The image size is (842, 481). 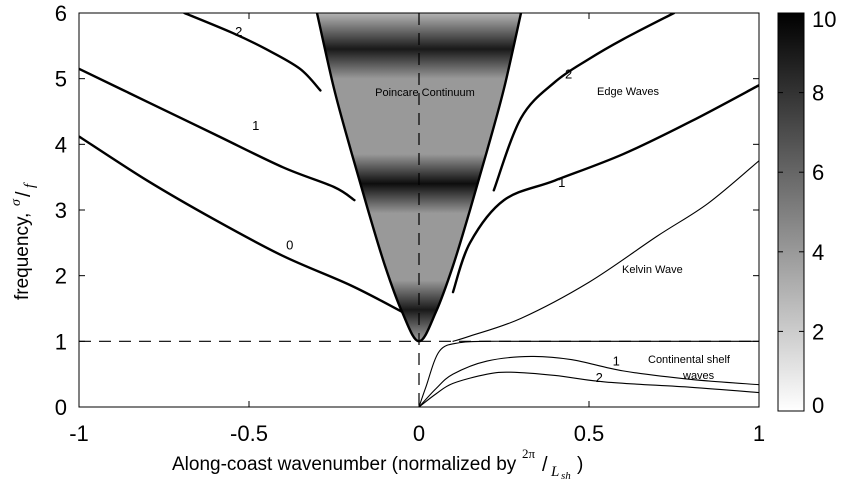 What do you see at coordinates (61, 407) in the screenshot?
I see `y-tick-label: 0` at bounding box center [61, 407].